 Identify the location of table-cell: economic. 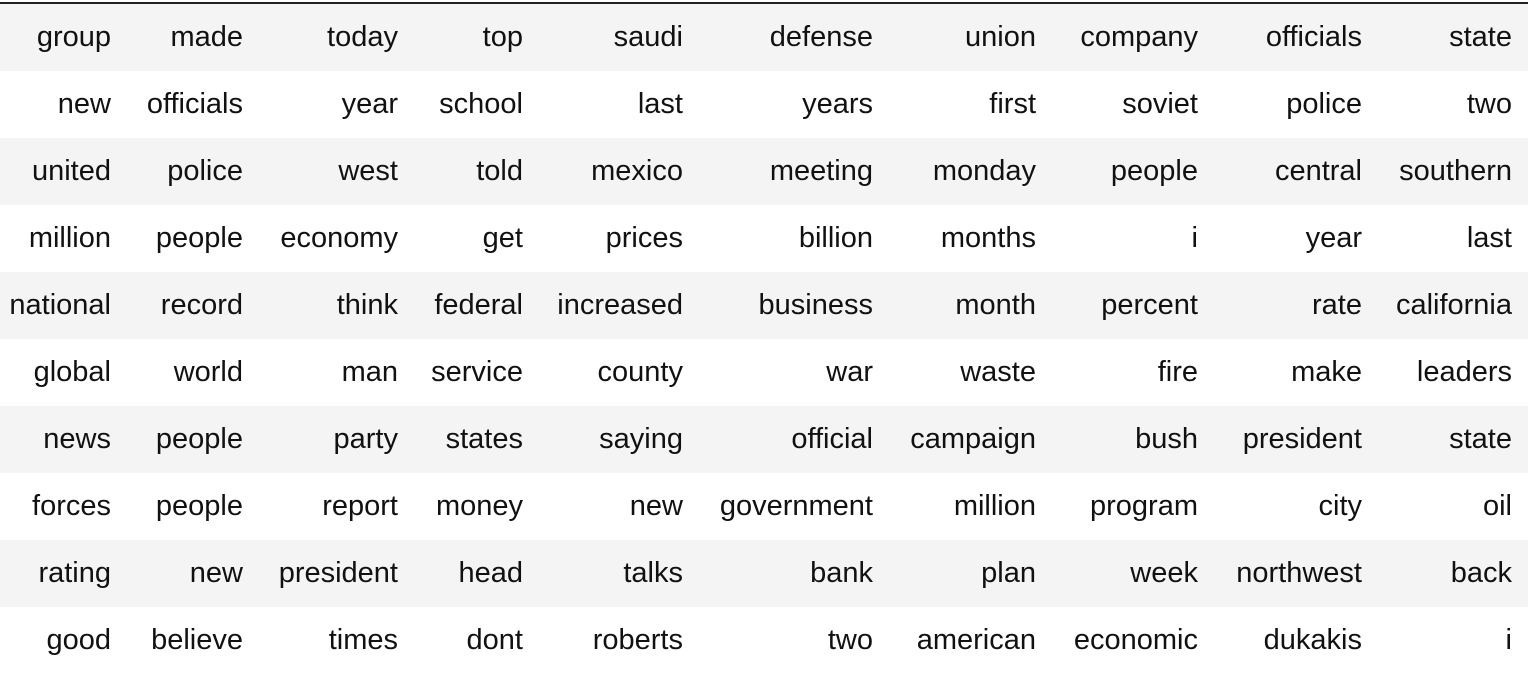
(1135, 640).